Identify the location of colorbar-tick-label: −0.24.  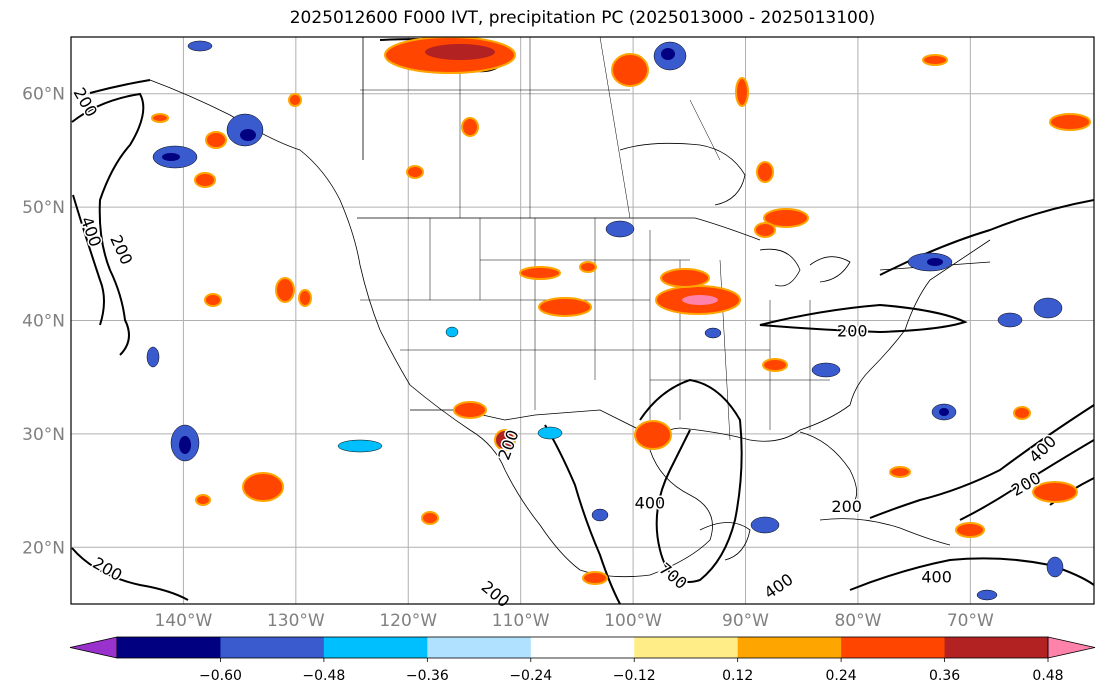
(530, 676).